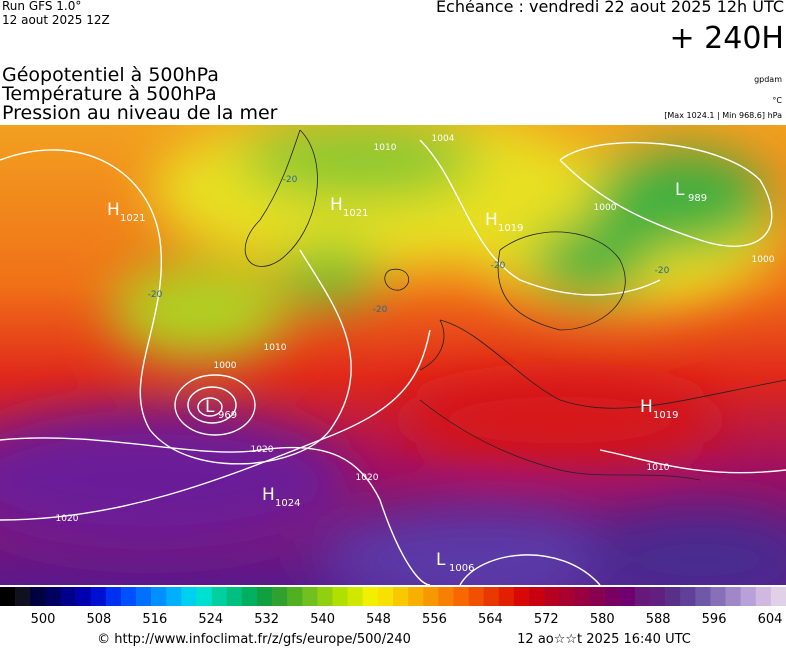 This screenshot has width=786, height=652. Describe the element at coordinates (210, 619) in the screenshot. I see `colorbar-tick-label: 524` at that location.